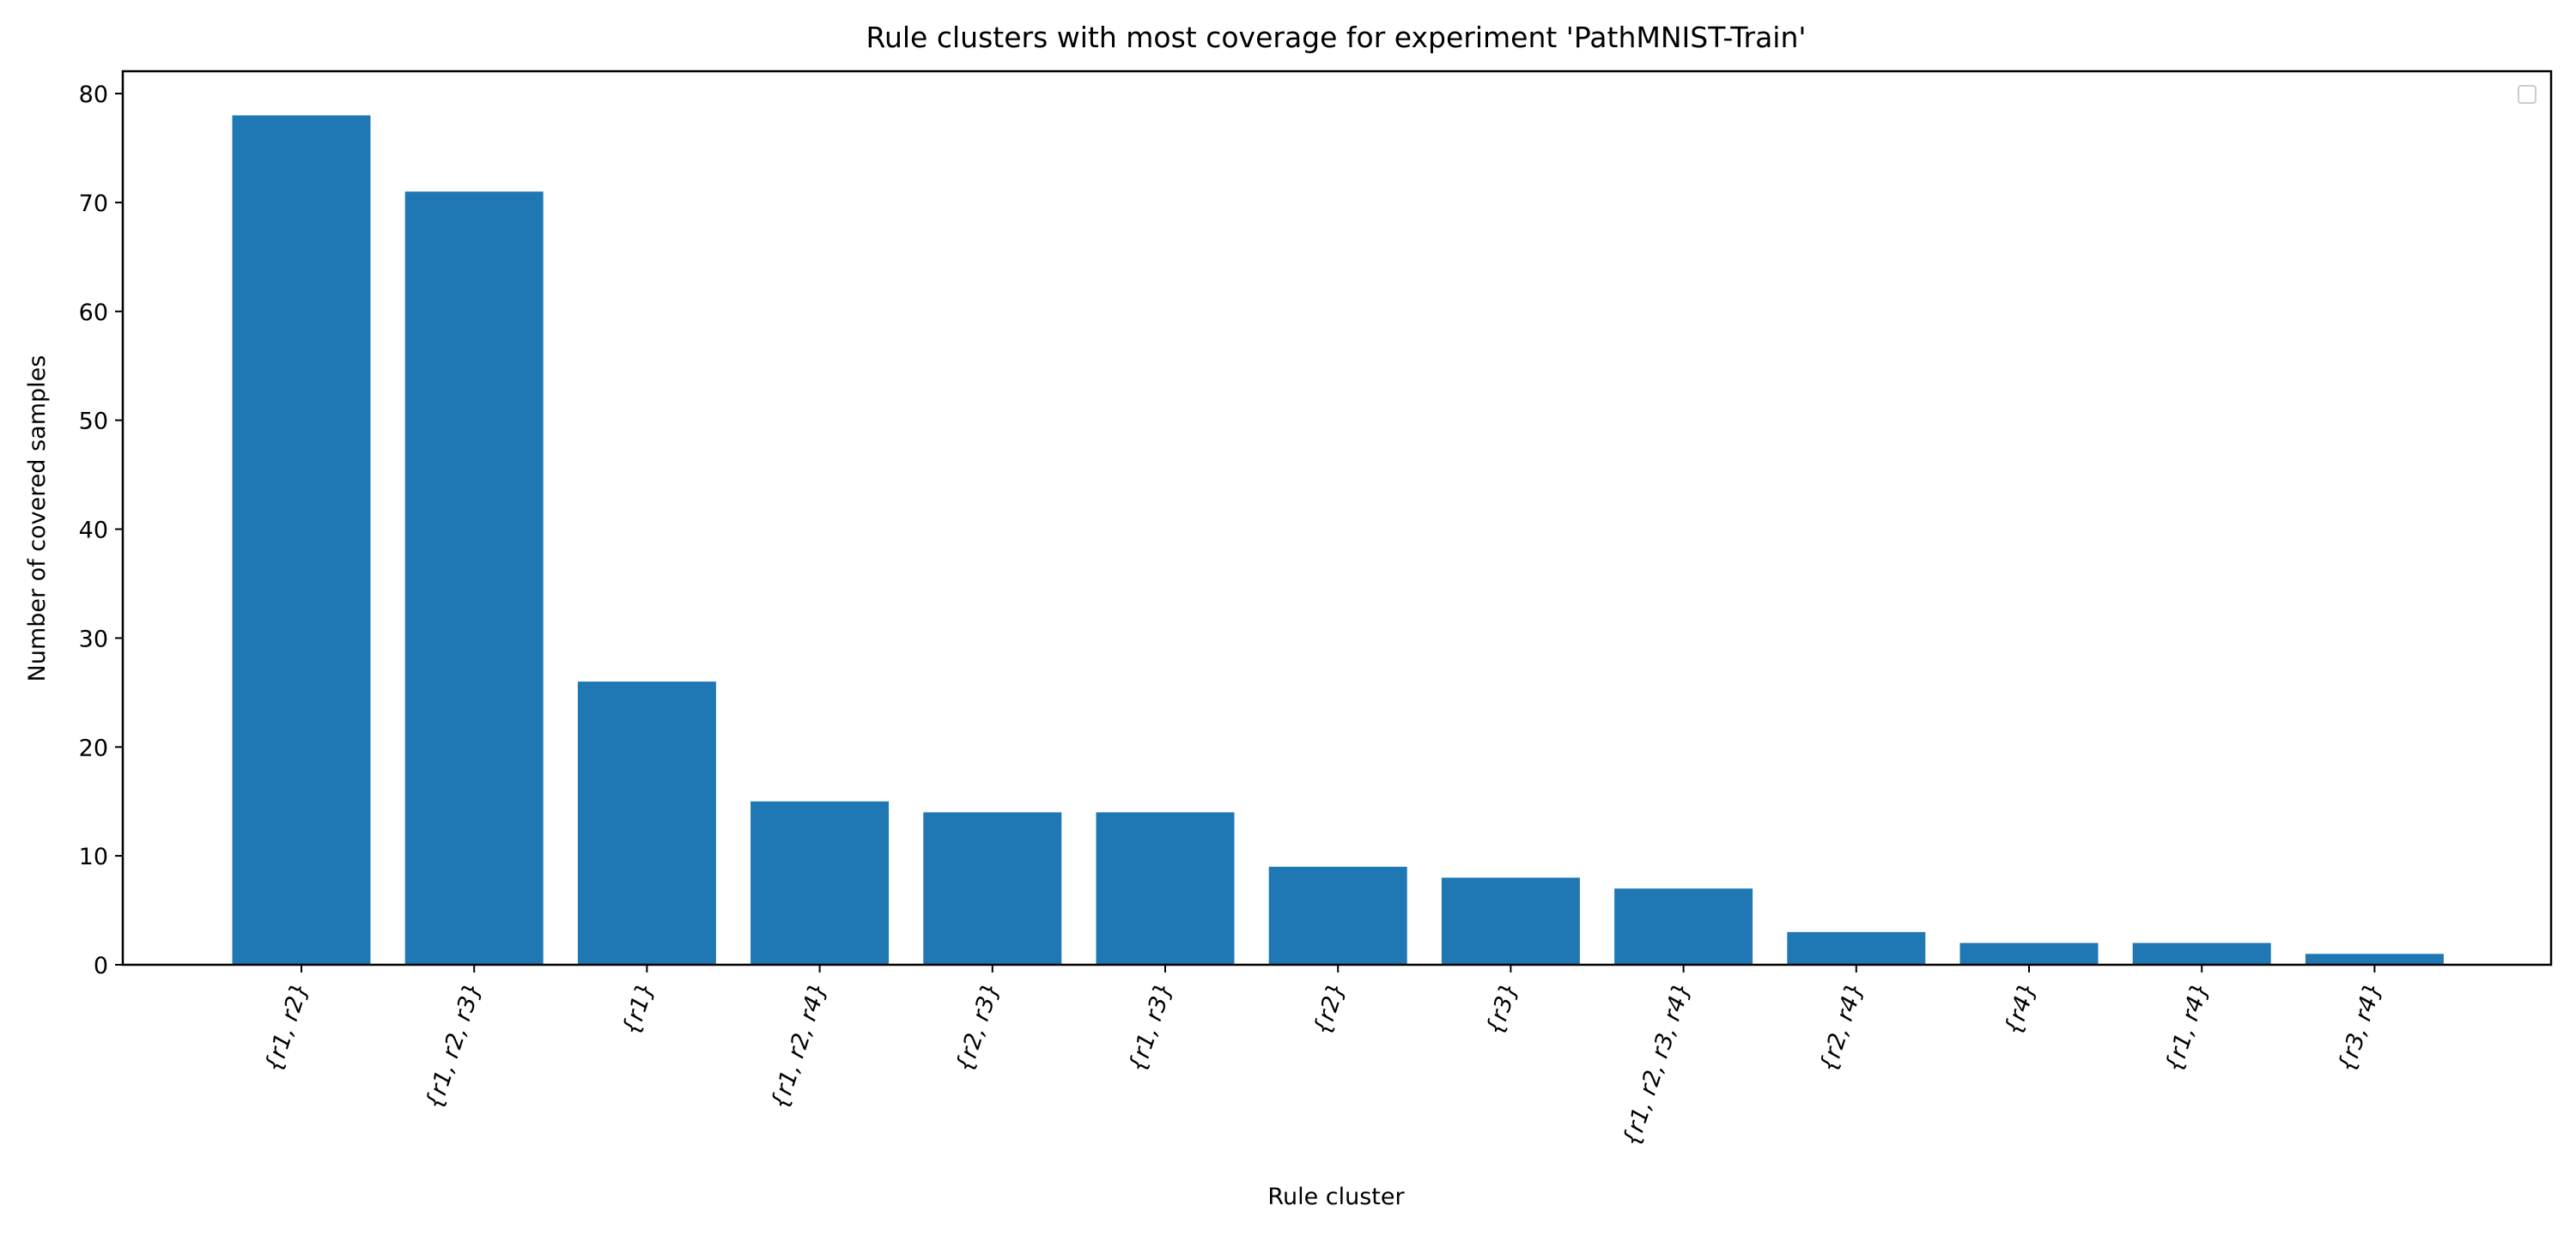  Describe the element at coordinates (93, 95) in the screenshot. I see `y-tick-label: 80` at that location.